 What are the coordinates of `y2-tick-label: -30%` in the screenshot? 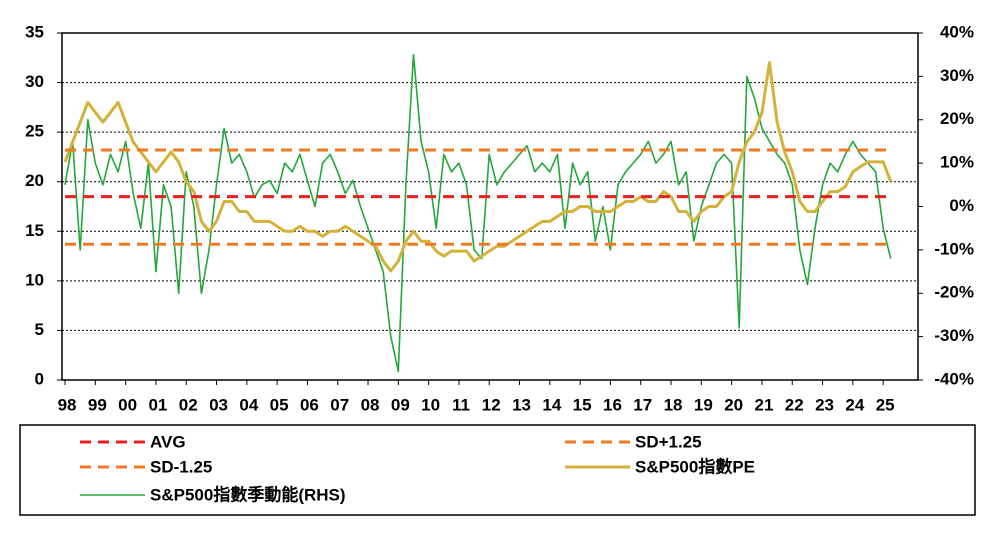 It's located at (954, 335).